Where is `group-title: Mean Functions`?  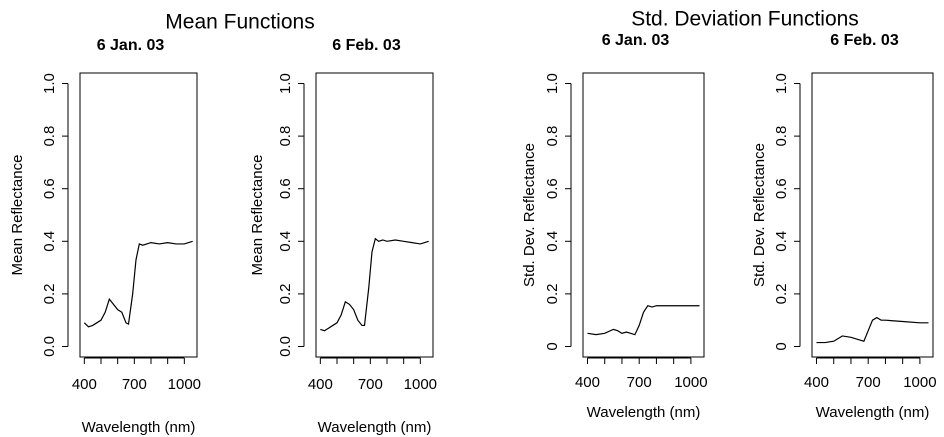 group-title: Mean Functions is located at coordinates (239, 22).